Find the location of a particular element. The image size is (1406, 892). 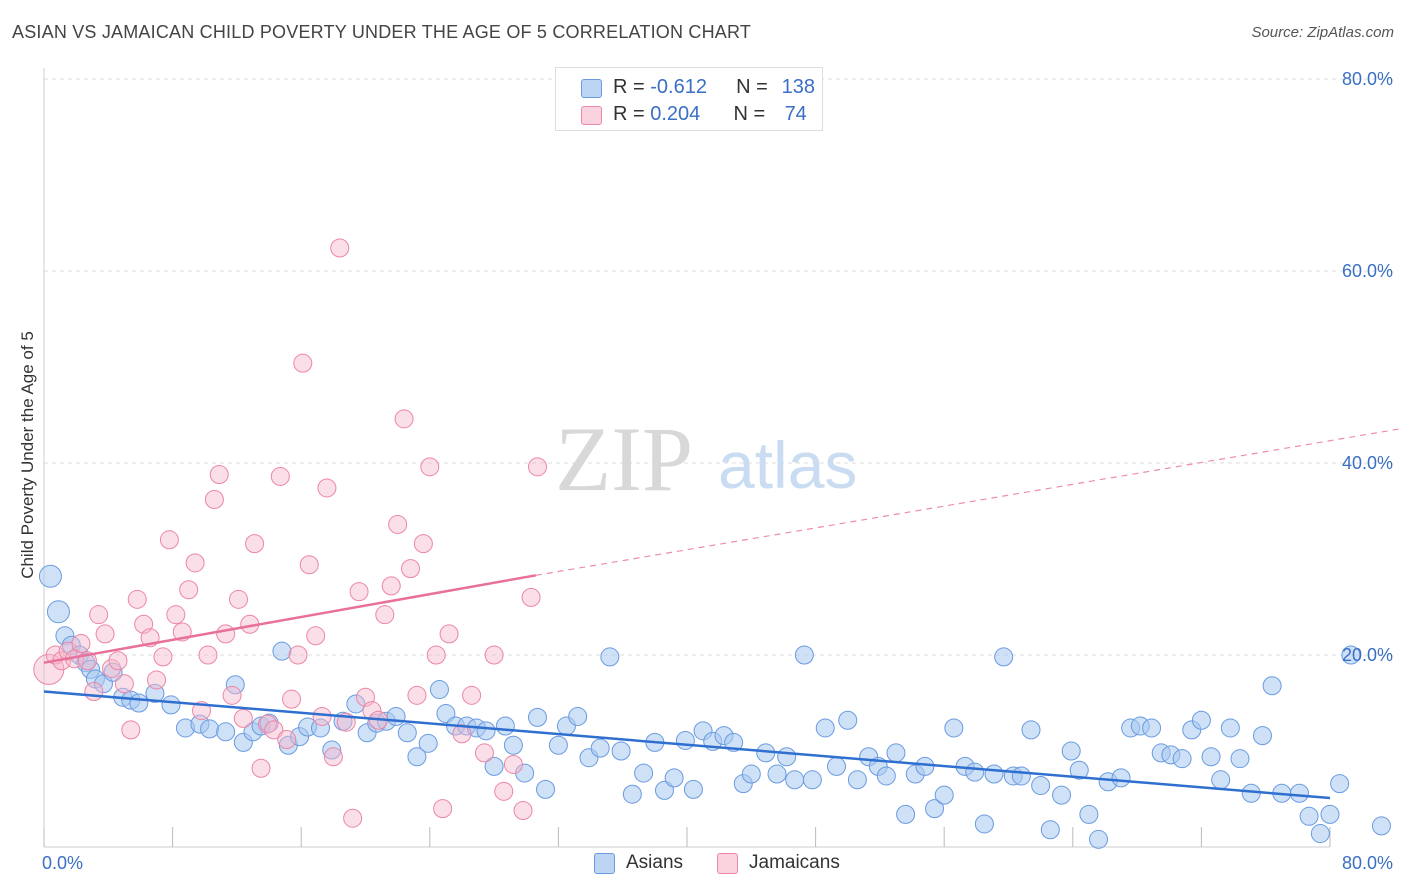

y-tick-label: 40.0% is located at coordinates (1367, 463).